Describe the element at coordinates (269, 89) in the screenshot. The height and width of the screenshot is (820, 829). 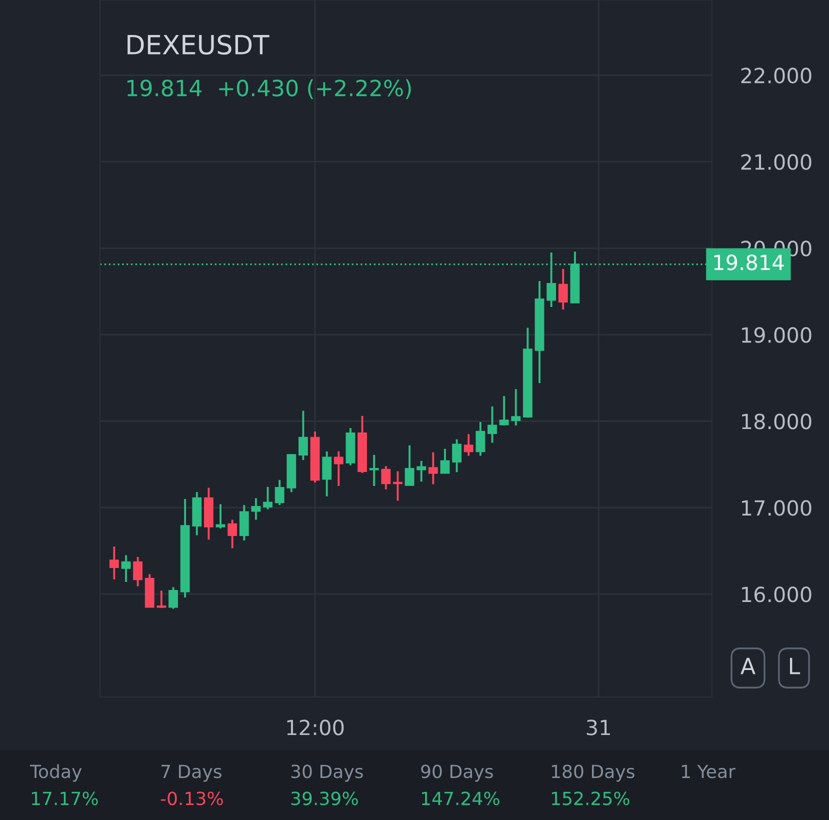
I see `text: 19.814 +0.430 (+2.22%)` at that location.